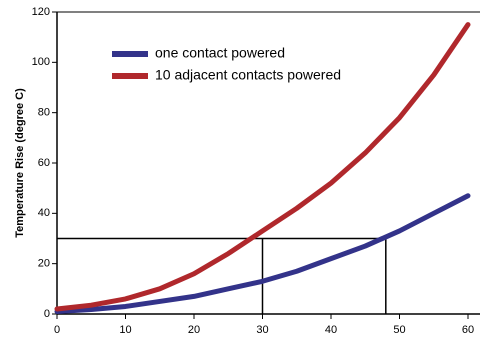  I want to click on x-tick-label: 50, so click(399, 330).